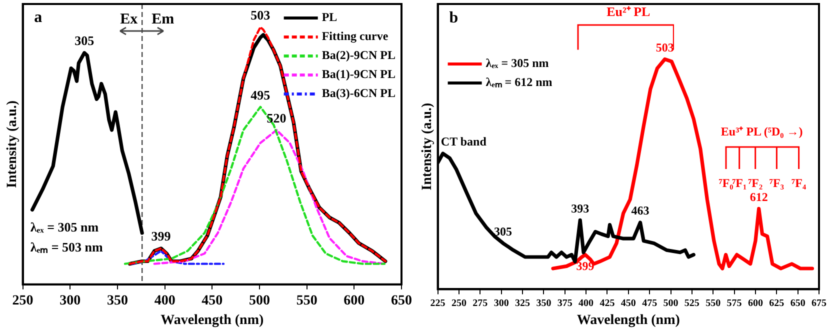  I want to click on annotation: ⁷F₁, so click(739, 183).